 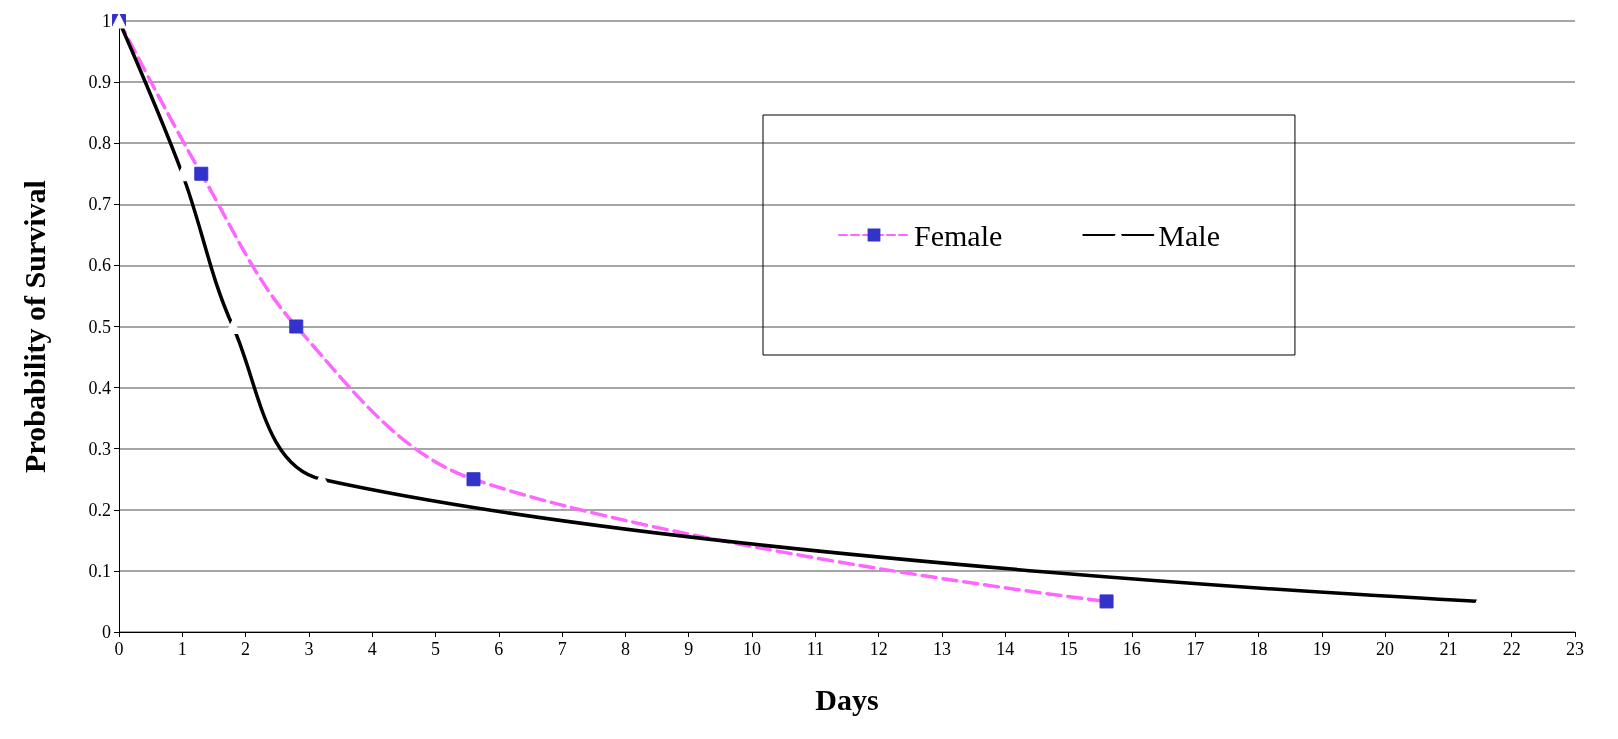 What do you see at coordinates (99, 570) in the screenshot?
I see `y-tick-label: 0.1` at bounding box center [99, 570].